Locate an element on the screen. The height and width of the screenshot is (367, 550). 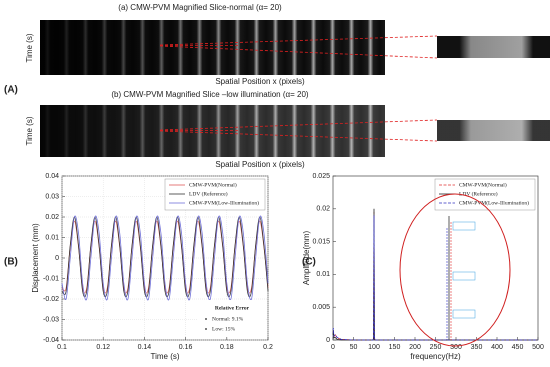
panel-label: (A) is located at coordinates (11, 90).